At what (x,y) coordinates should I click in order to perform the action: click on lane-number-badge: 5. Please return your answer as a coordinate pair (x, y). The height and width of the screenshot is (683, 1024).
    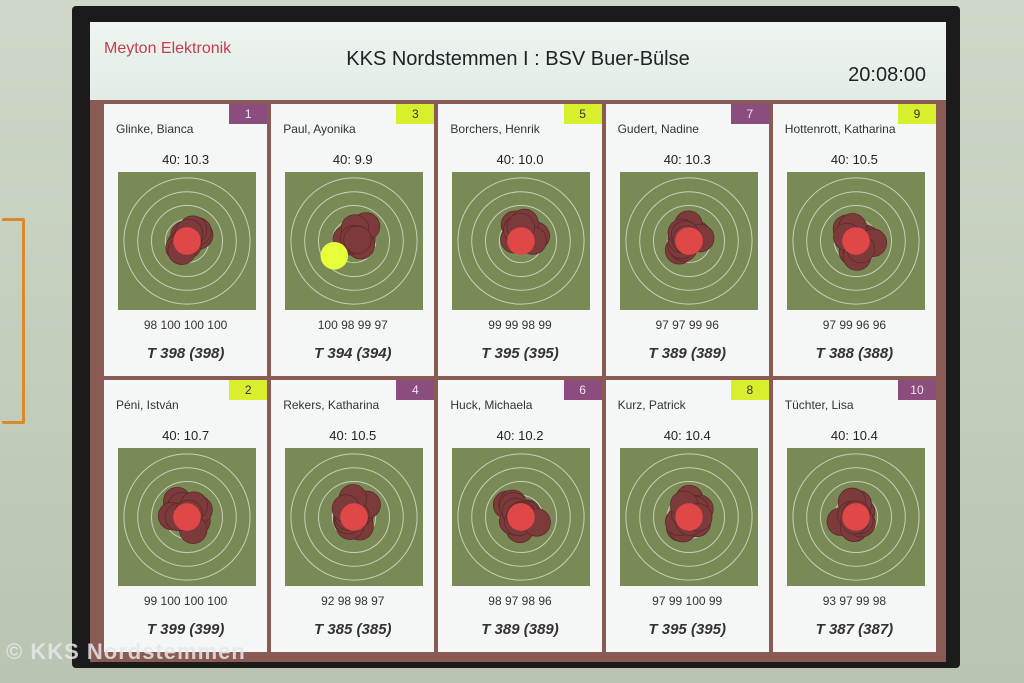
    Looking at the image, I should click on (582, 114).